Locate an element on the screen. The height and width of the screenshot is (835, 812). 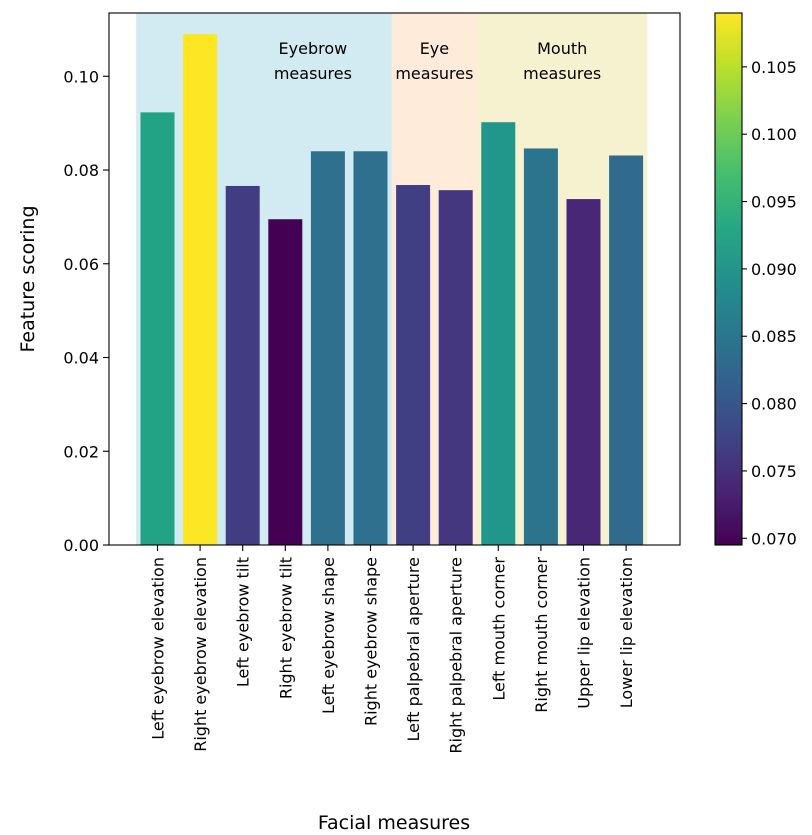
region-label: Eyebrow is located at coordinates (313, 48).